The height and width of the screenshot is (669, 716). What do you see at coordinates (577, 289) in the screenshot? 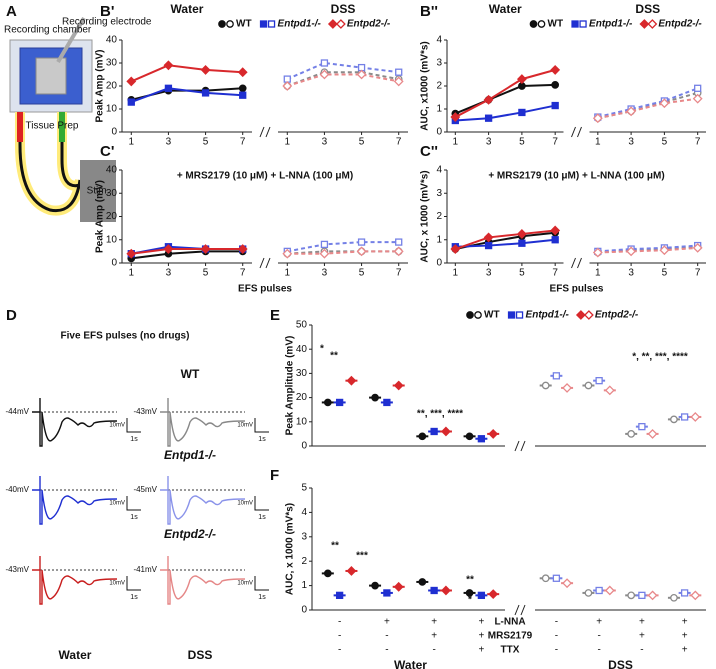
I see `x-axis-label: EFS pulses` at bounding box center [577, 289].